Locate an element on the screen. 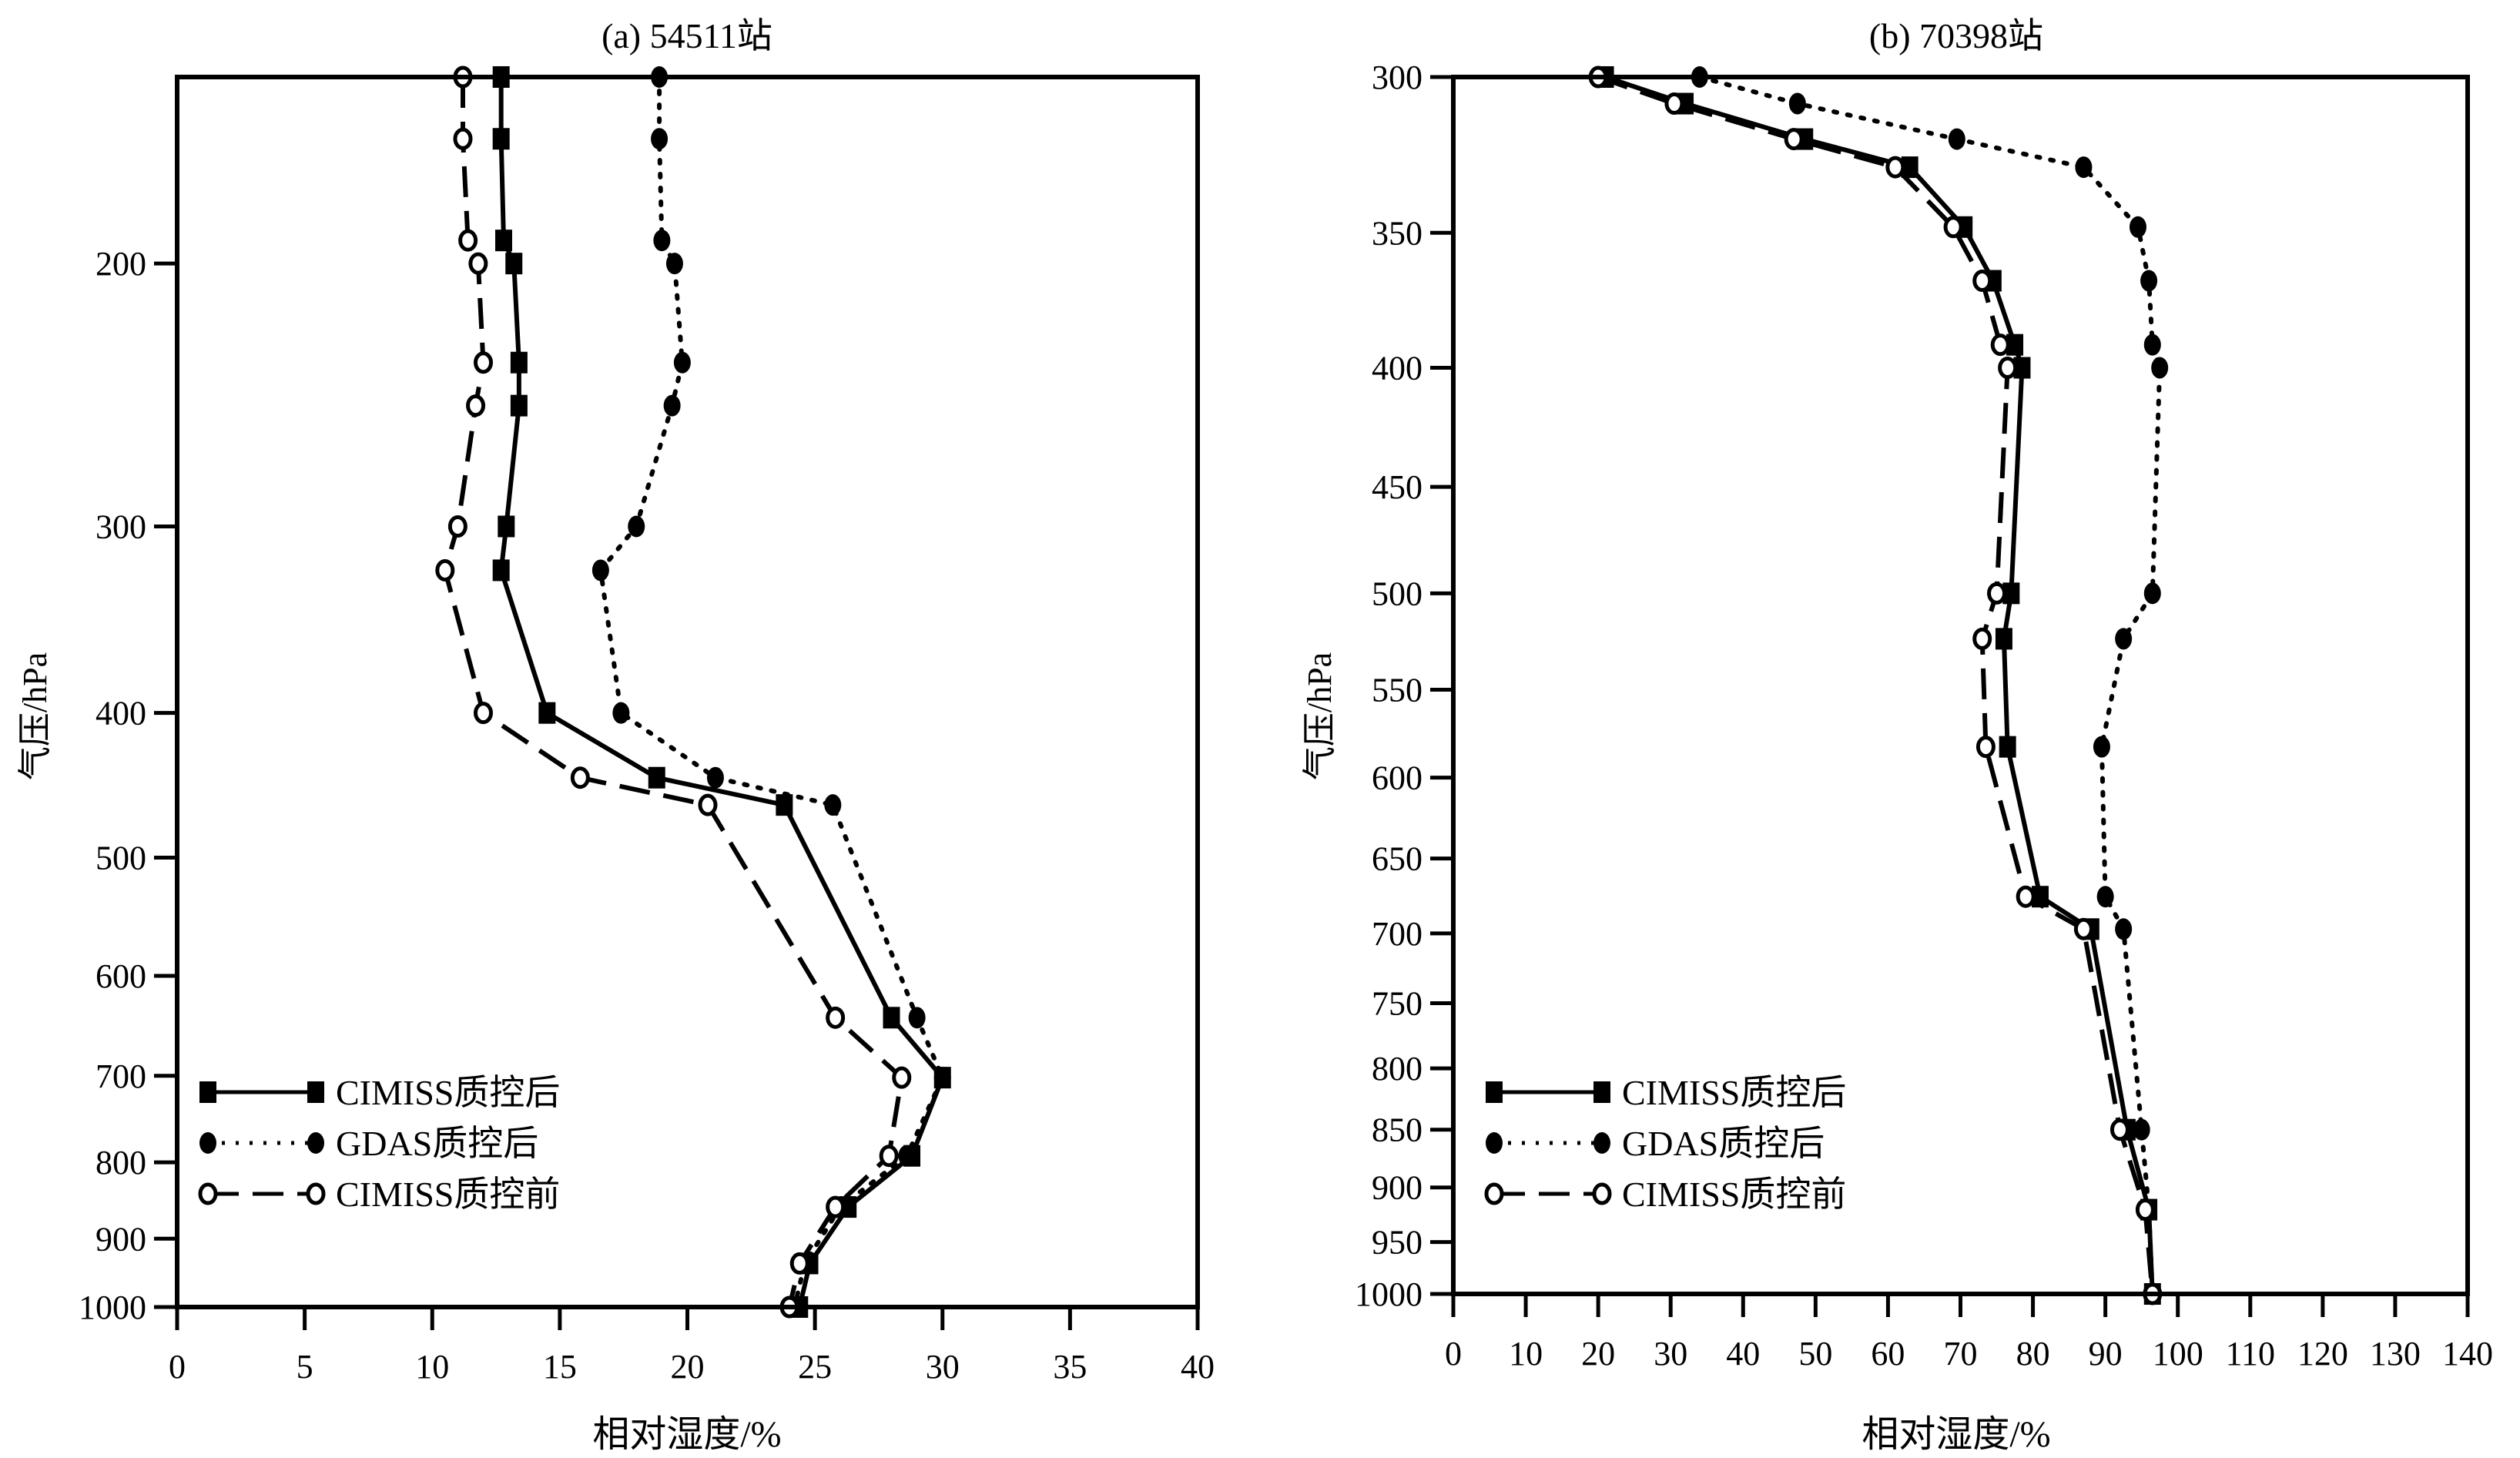 This screenshot has height=1458, width=2520. x-tick-label: 0 is located at coordinates (178, 1367).